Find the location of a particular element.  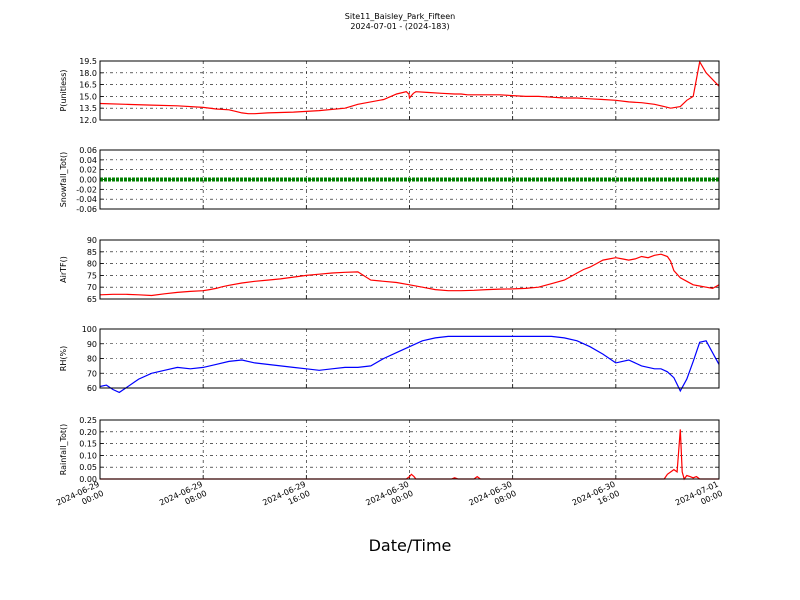

panel-5: 0.00 0.05 0.10 0.15 0.20 0.25 Rainfall_Tot() is located at coordinates (389, 450).